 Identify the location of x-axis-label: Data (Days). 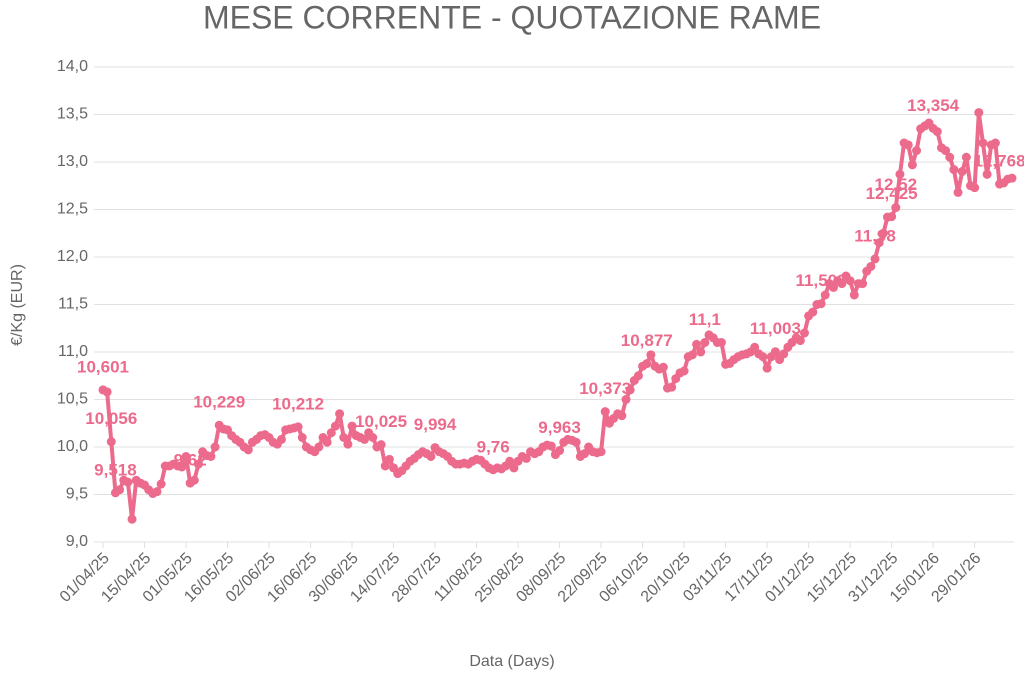
(511, 661).